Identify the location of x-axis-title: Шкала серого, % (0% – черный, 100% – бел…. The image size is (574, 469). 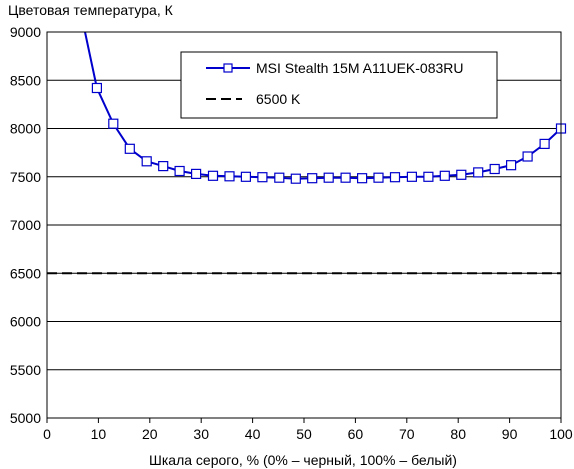
(303, 460).